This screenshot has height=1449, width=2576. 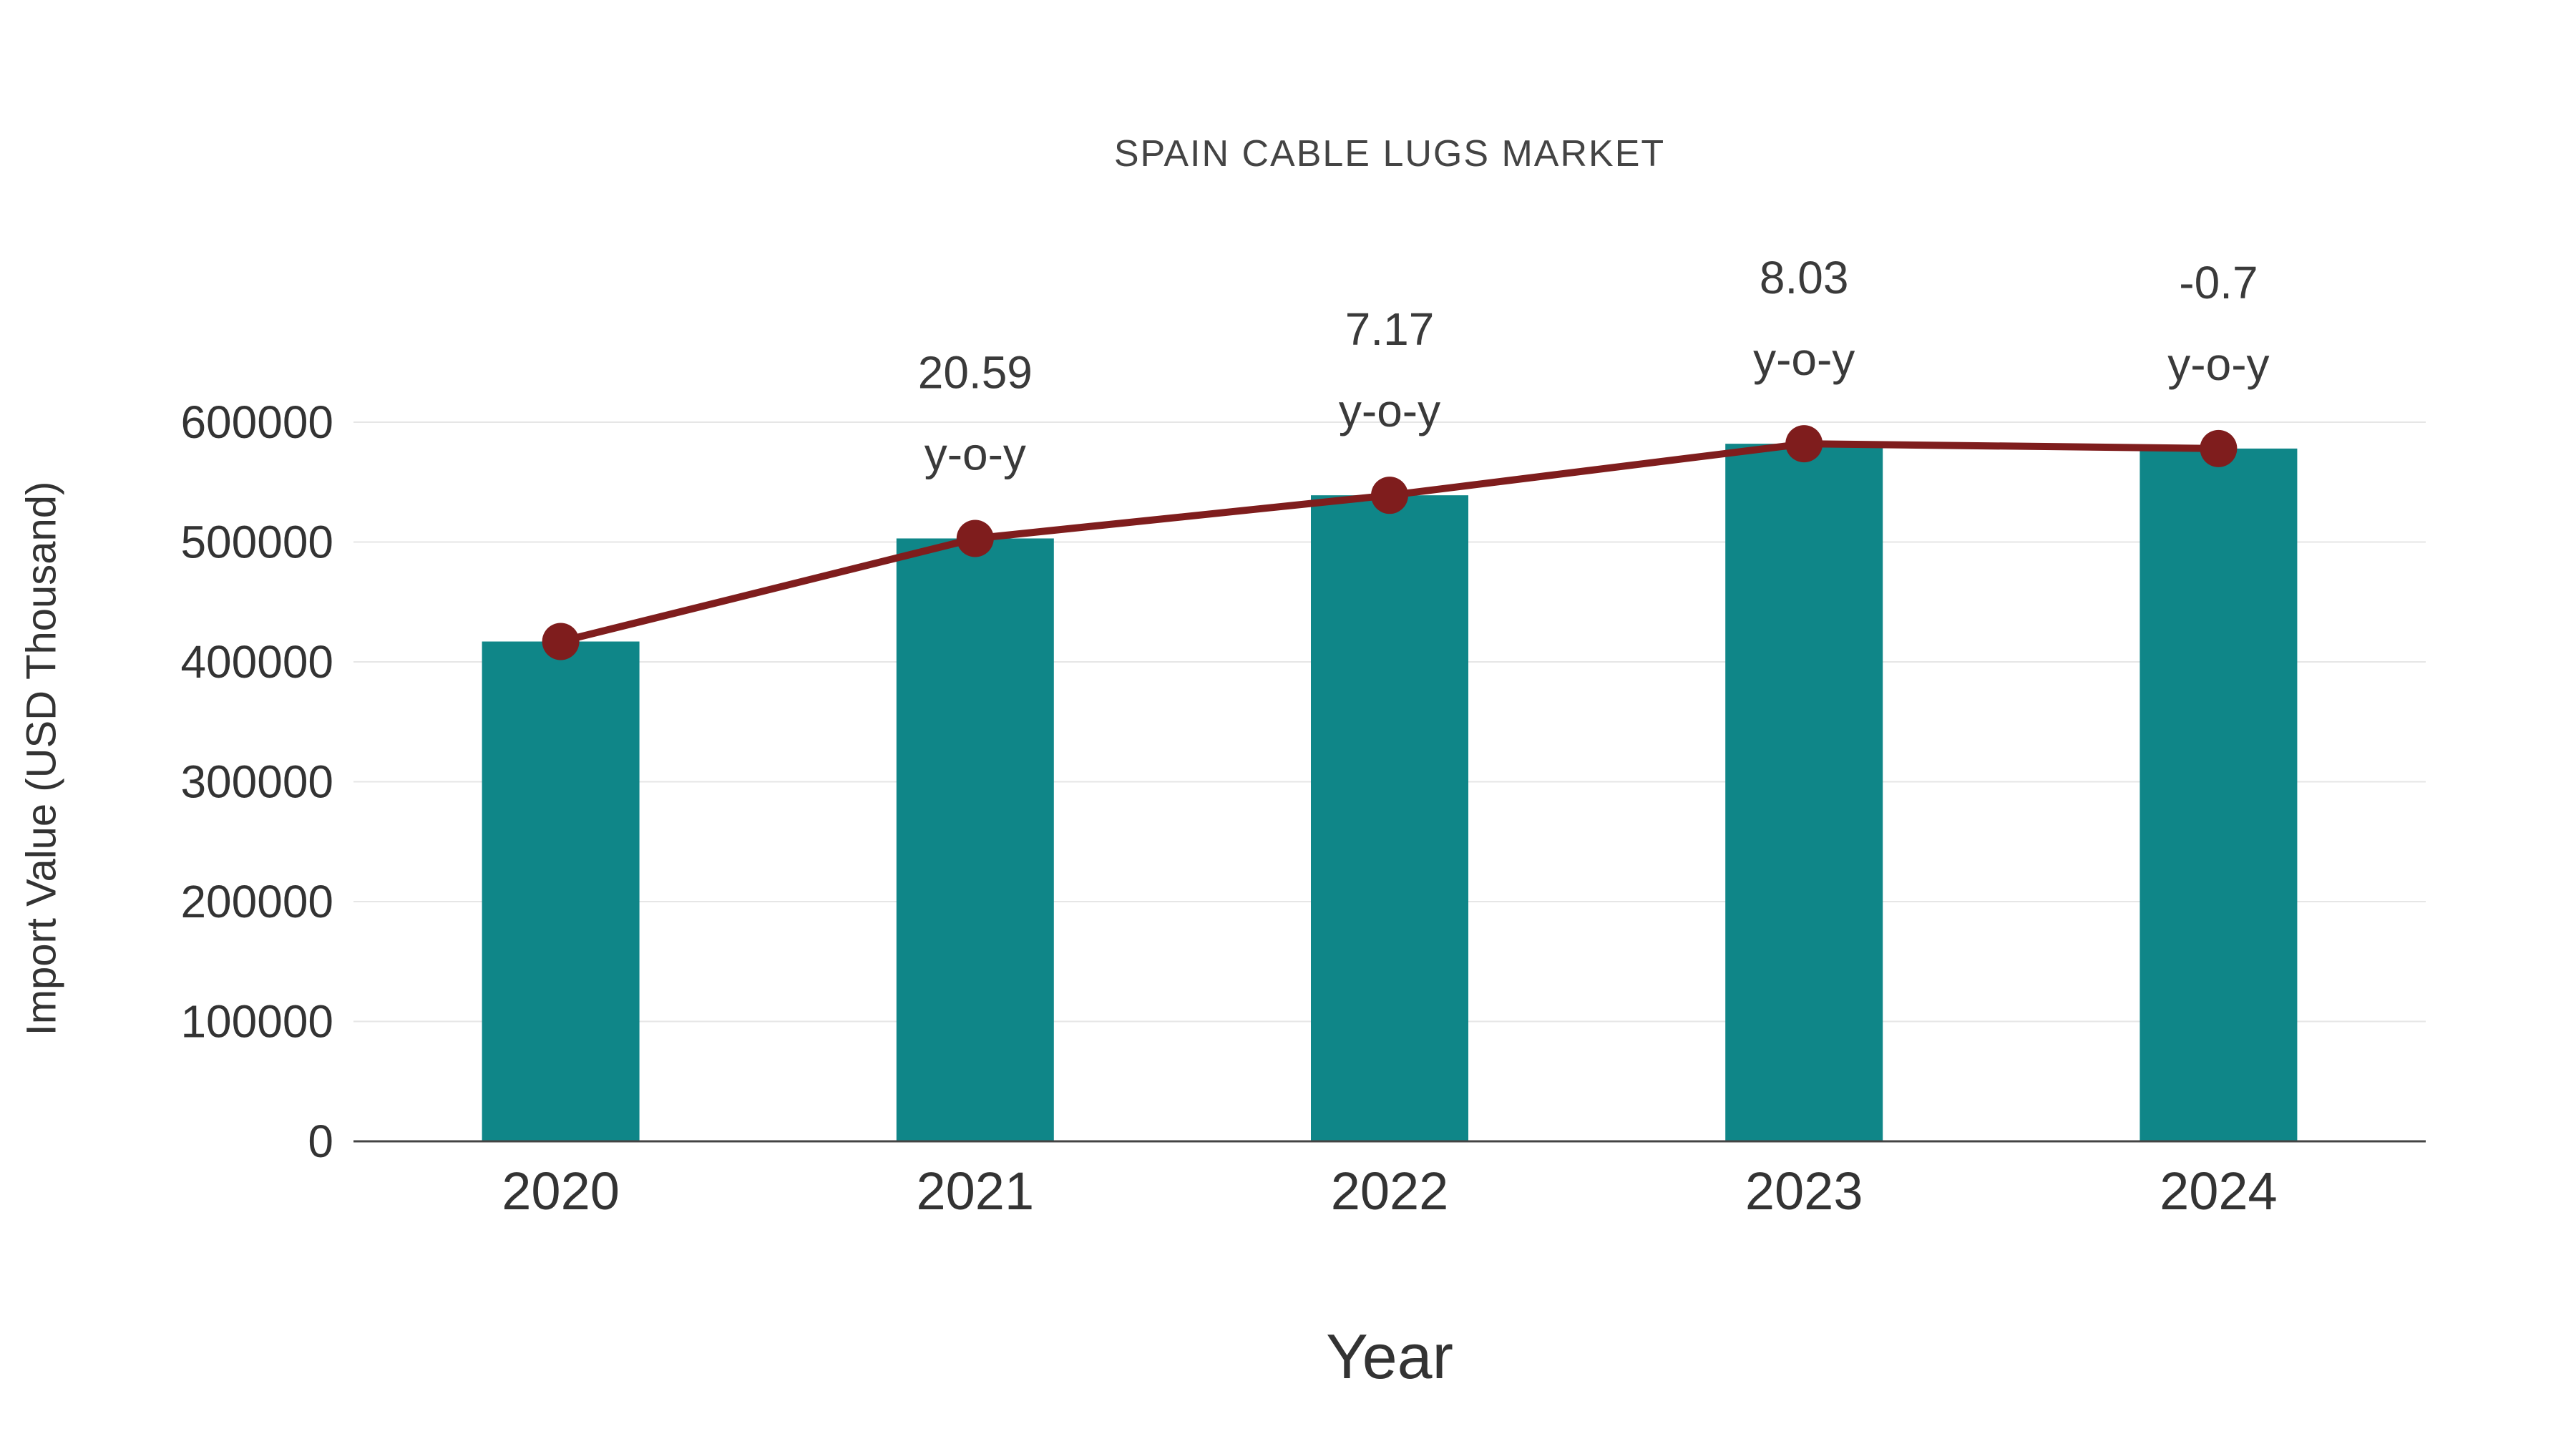 I want to click on marker-2023, so click(x=1804, y=444).